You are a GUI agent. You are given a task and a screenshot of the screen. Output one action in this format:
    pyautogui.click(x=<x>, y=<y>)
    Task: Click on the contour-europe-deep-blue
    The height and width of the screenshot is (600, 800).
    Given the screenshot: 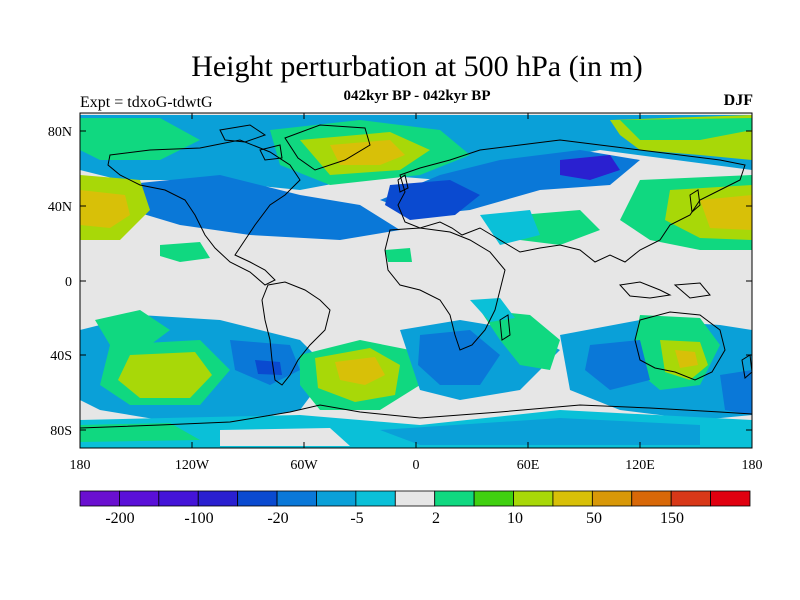 What is the action you would take?
    pyautogui.click(x=432, y=200)
    